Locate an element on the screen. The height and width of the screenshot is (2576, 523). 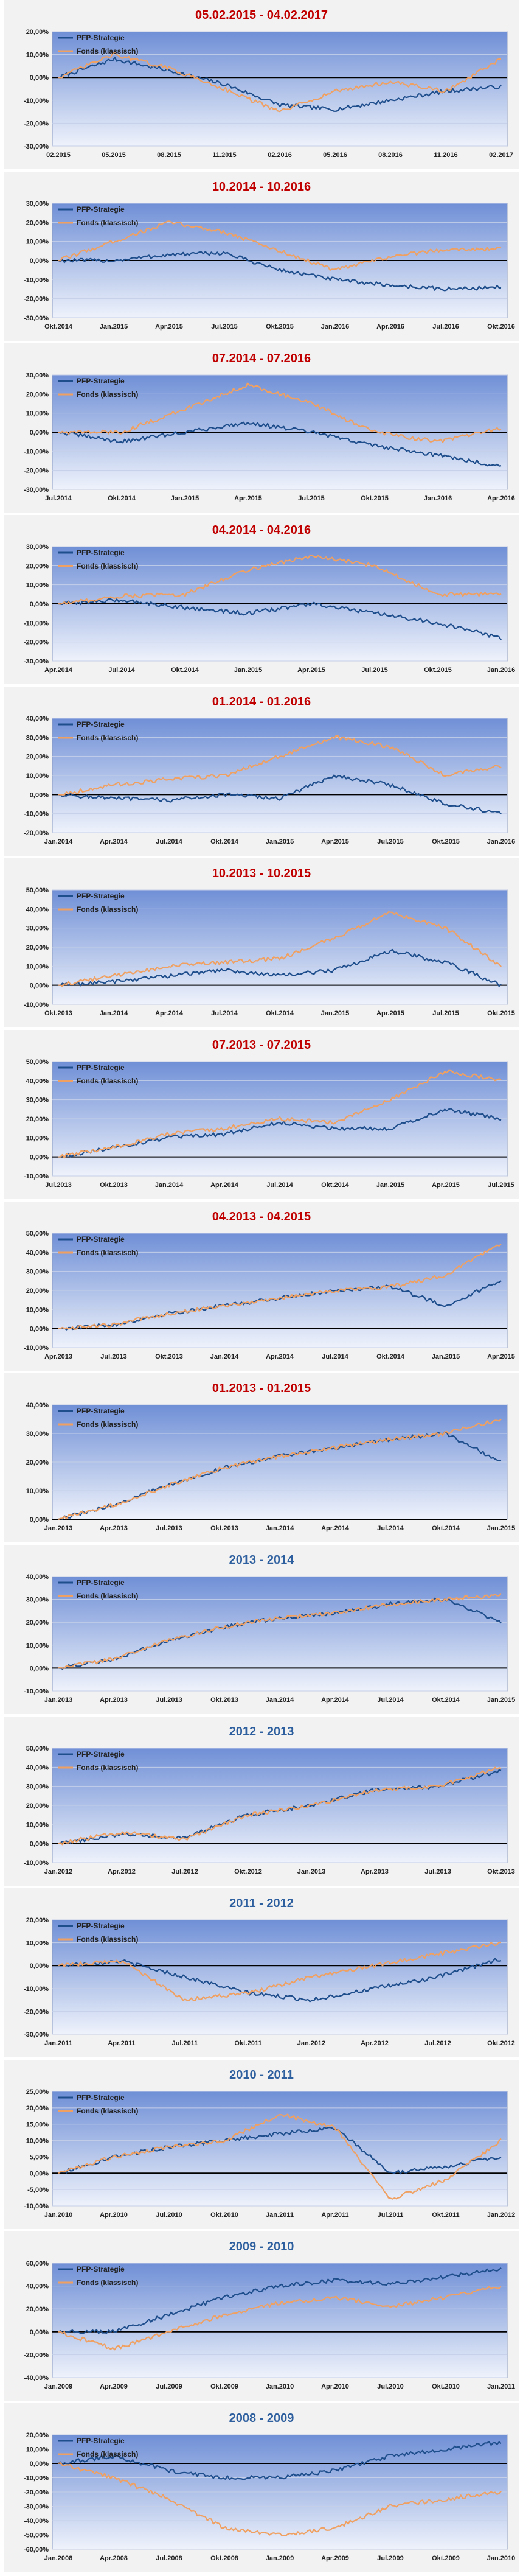
x-tick-label: Okt.2013 is located at coordinates (169, 1356).